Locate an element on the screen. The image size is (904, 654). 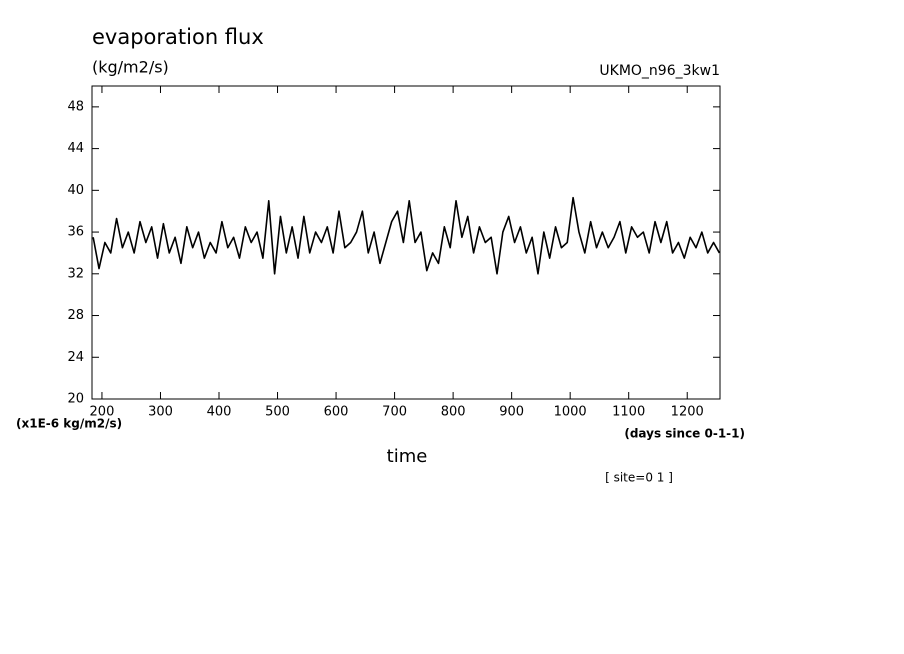
x-tick-label: 1100 is located at coordinates (628, 412).